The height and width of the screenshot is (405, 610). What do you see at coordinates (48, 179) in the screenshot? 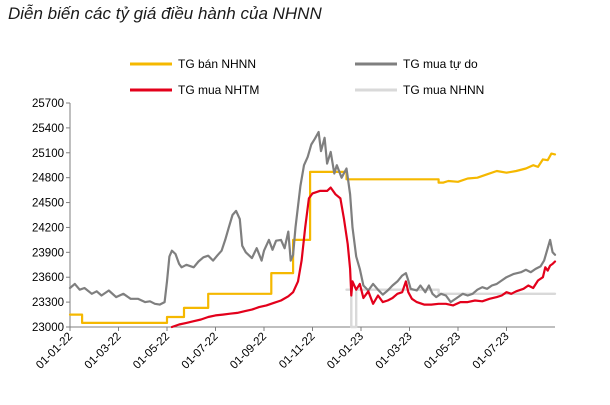
I see `y-tick-label: 24800` at bounding box center [48, 179].